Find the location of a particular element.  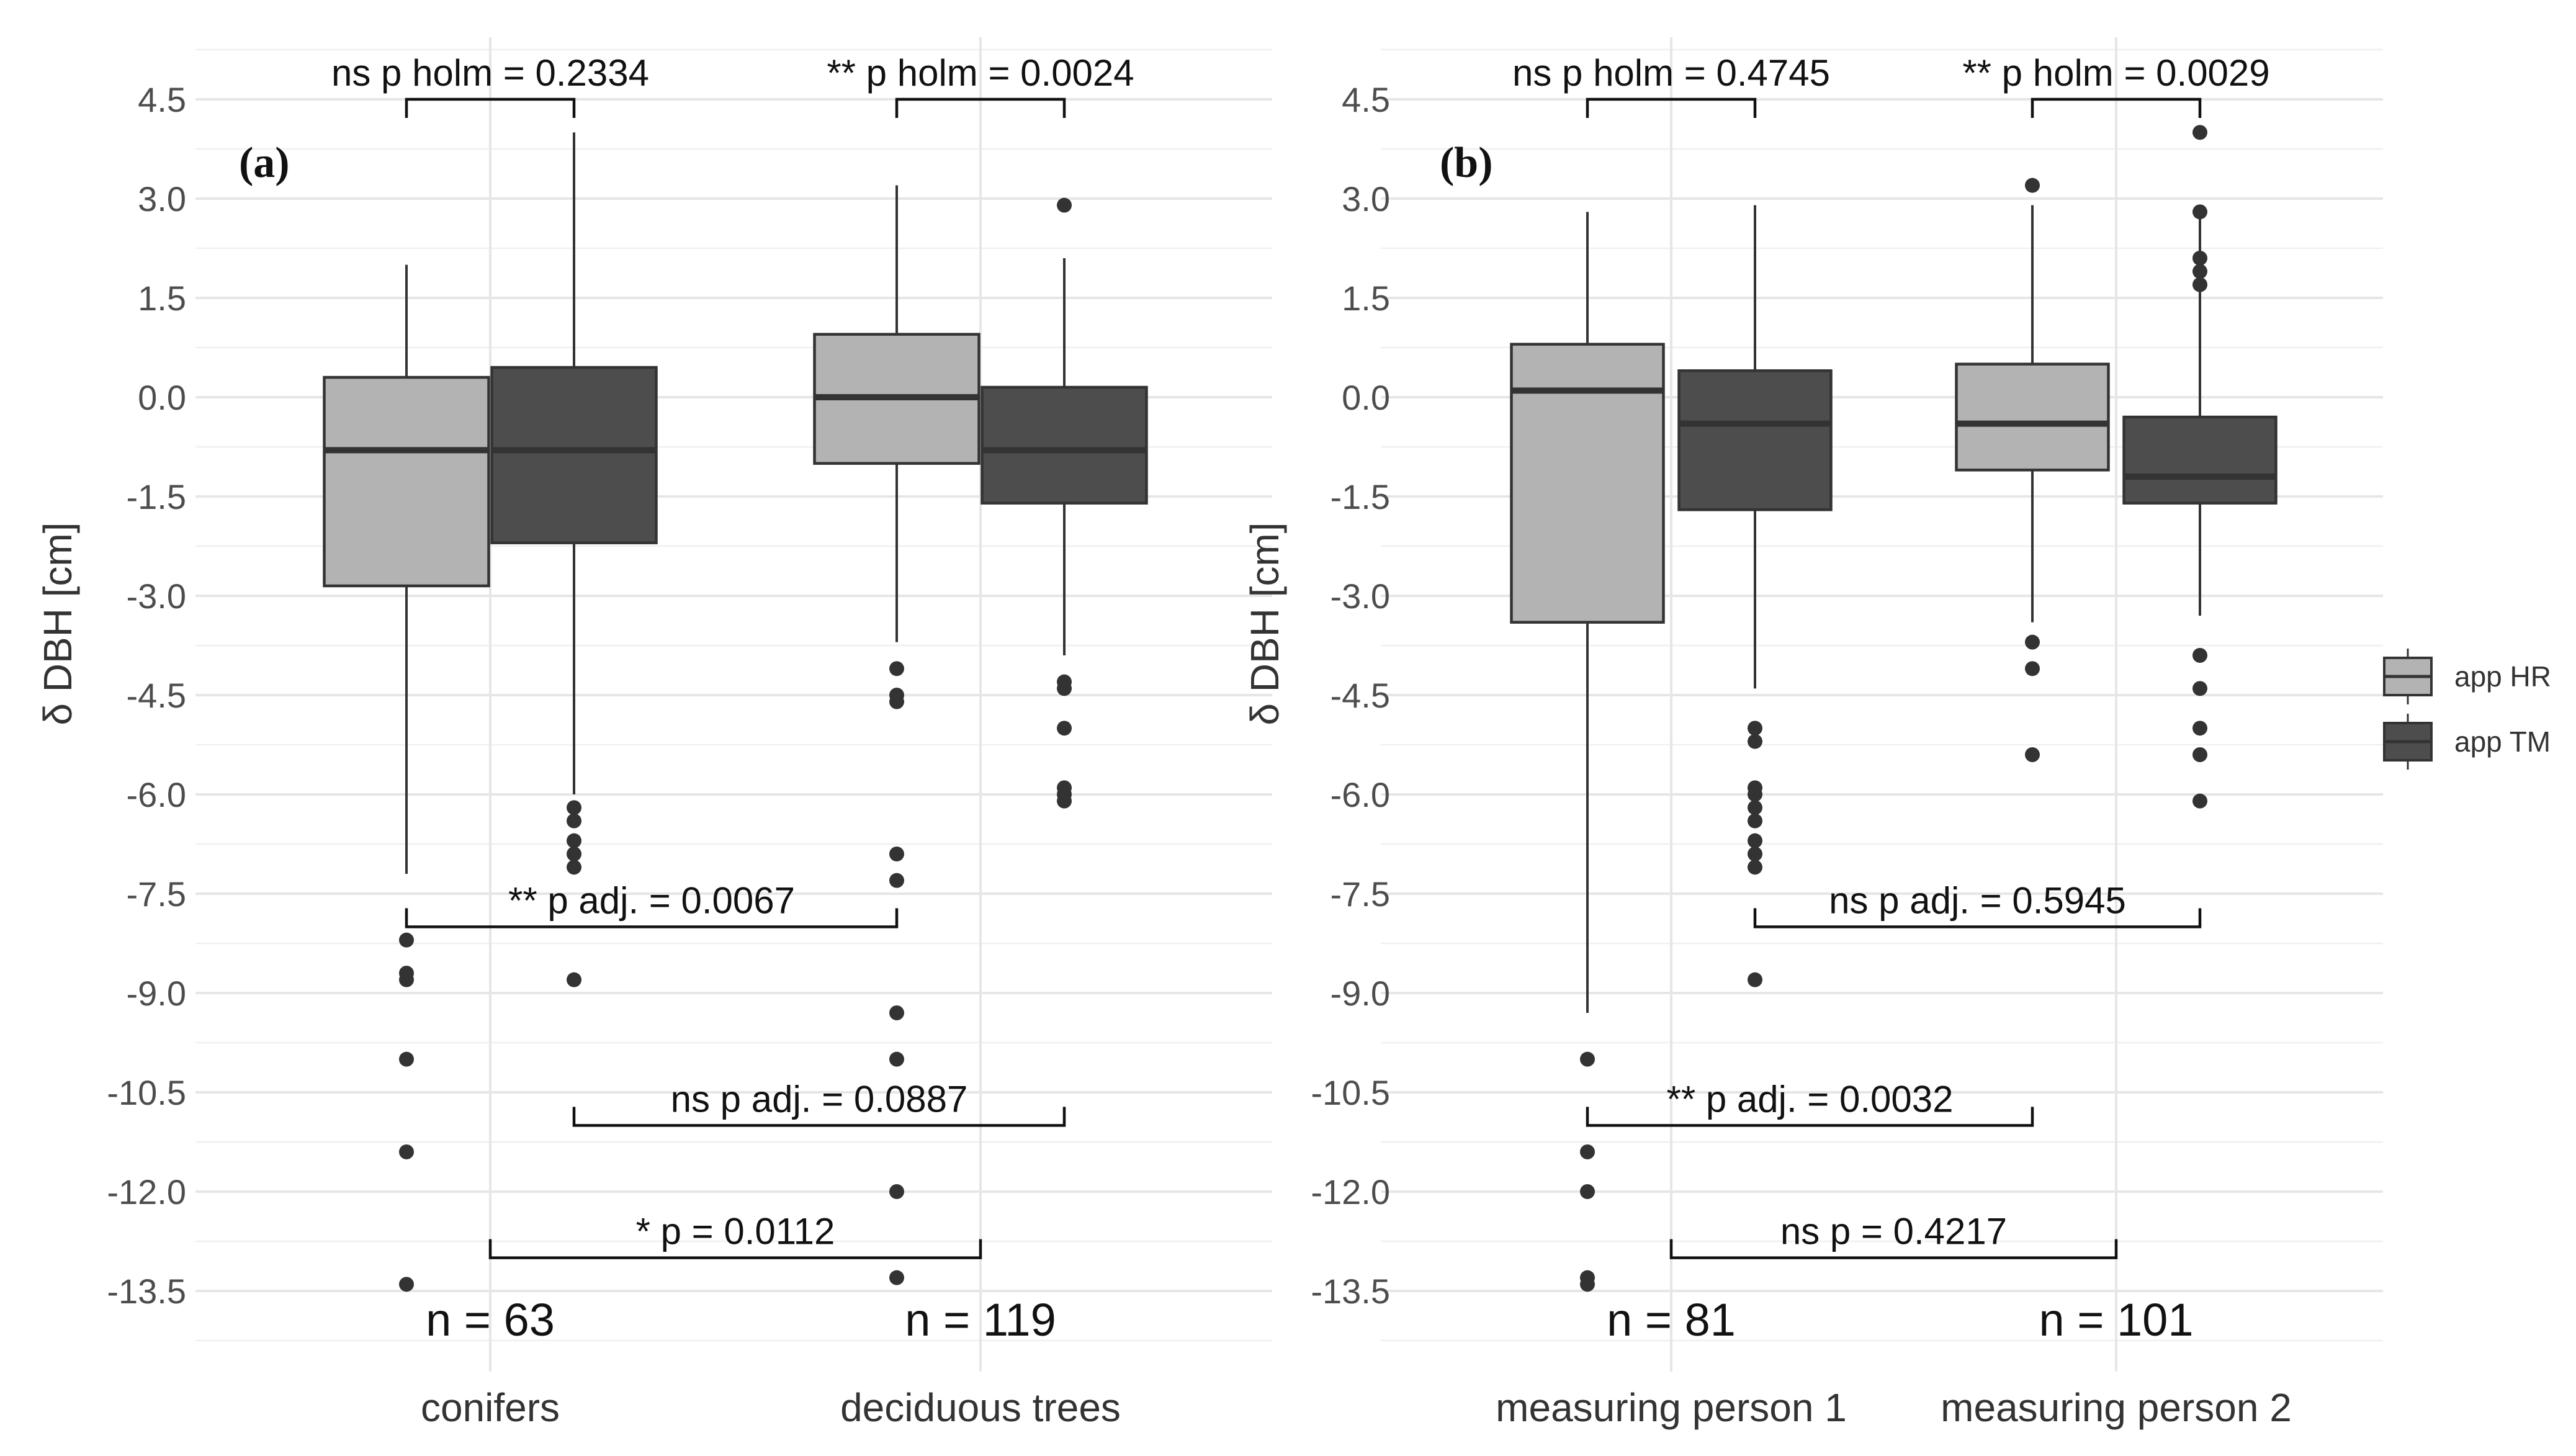

y-tick-label: 0.0 is located at coordinates (1366, 397).